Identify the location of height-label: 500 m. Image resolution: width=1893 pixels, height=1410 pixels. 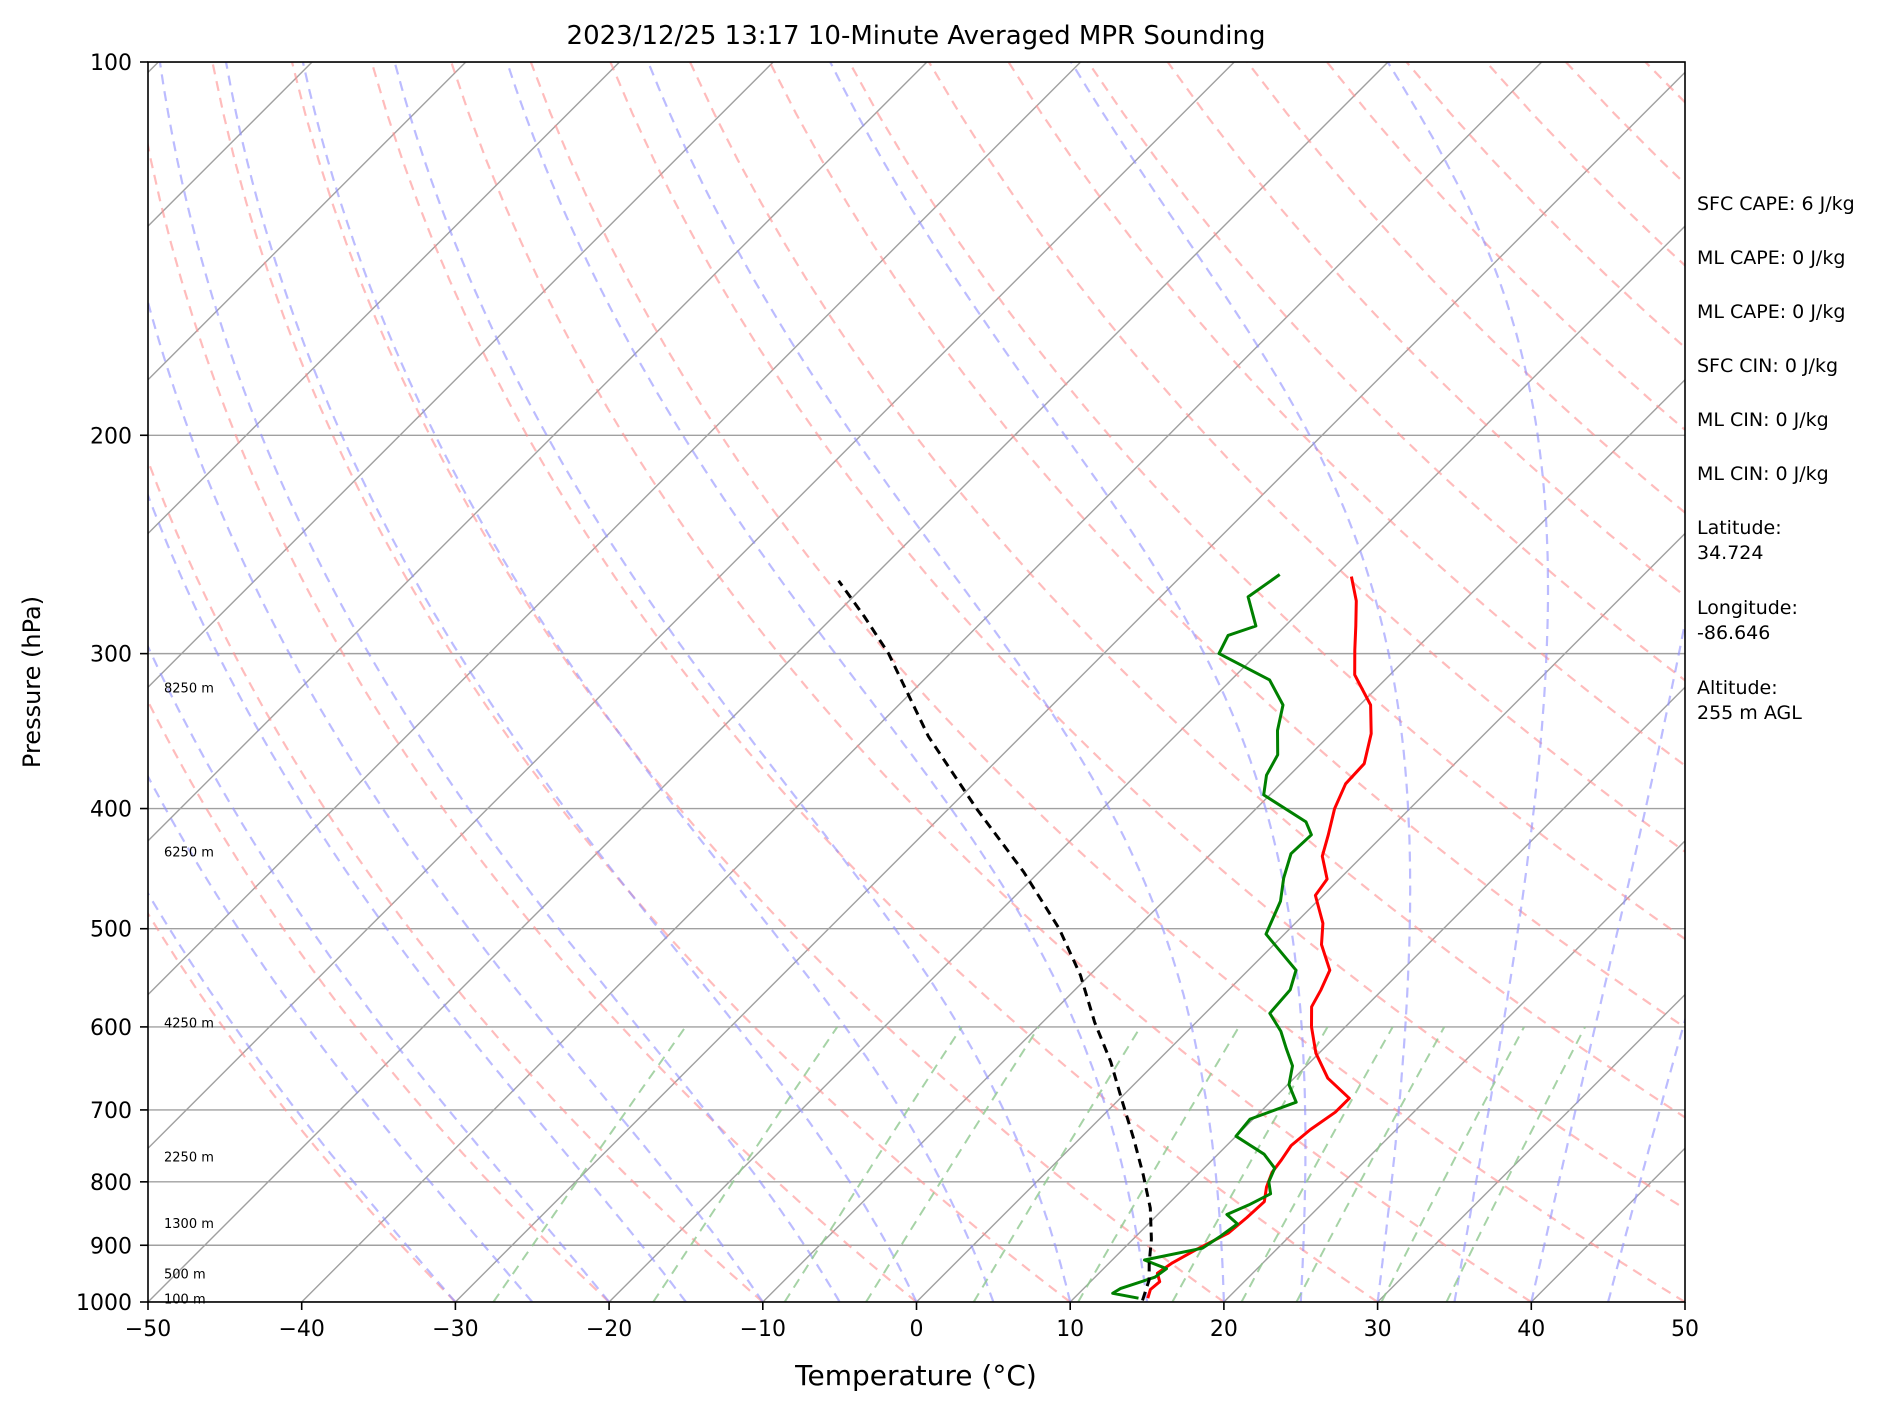
(185, 1274).